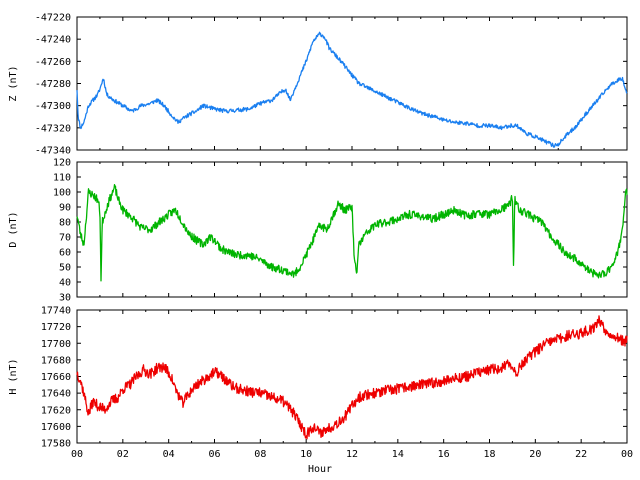 Image resolution: width=640 pixels, height=480 pixels. I want to click on x-tick-label: 14, so click(398, 454).